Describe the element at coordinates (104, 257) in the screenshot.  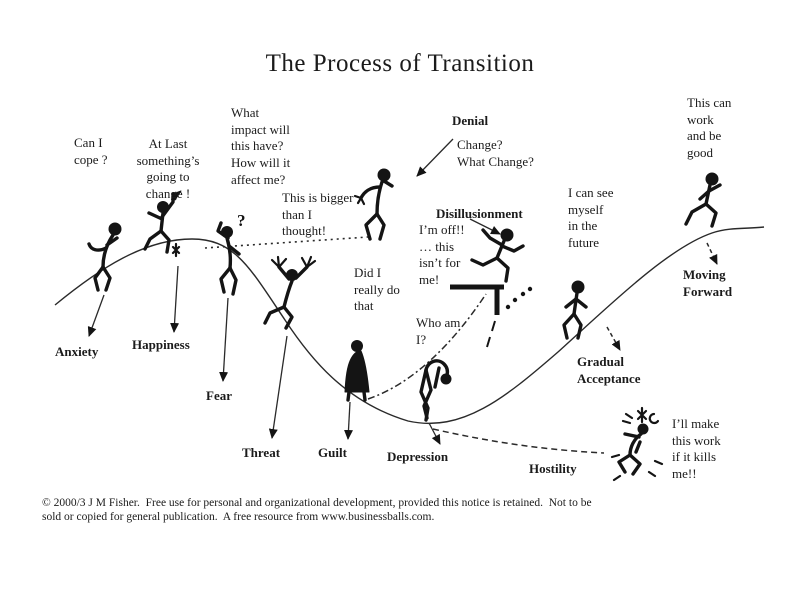
I see `anxiety-figure` at that location.